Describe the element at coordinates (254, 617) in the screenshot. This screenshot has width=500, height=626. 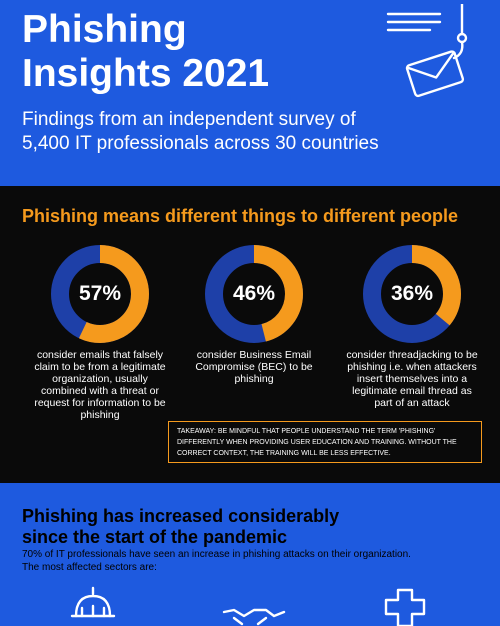
I see `handshake-icon` at that location.